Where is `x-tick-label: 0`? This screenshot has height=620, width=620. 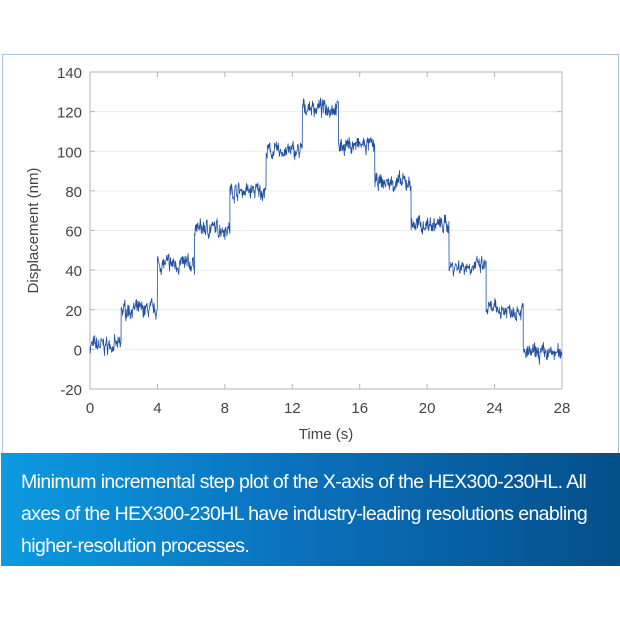 x-tick-label: 0 is located at coordinates (90, 408).